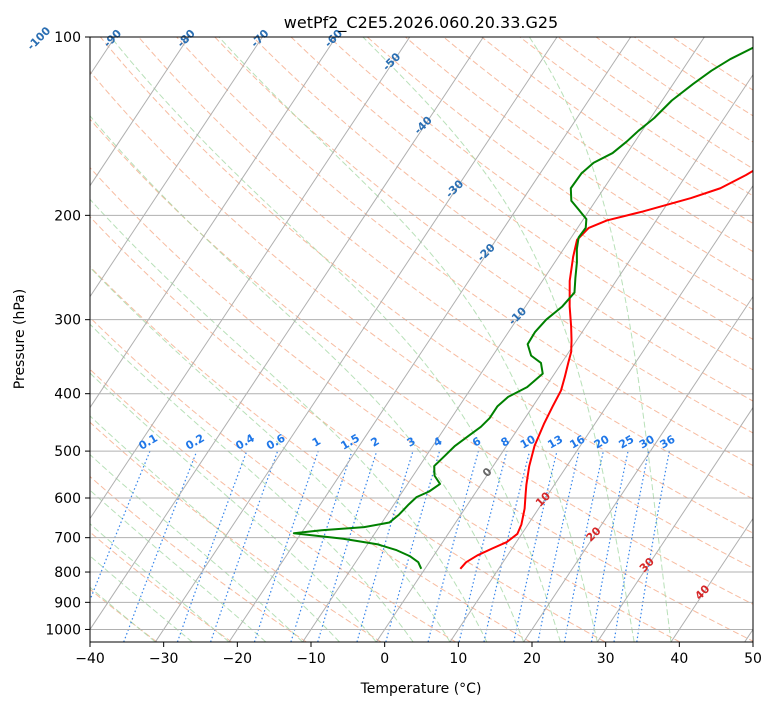 This screenshot has height=712, width=775. Describe the element at coordinates (753, 659) in the screenshot. I see `x-tick-label: 50` at that location.